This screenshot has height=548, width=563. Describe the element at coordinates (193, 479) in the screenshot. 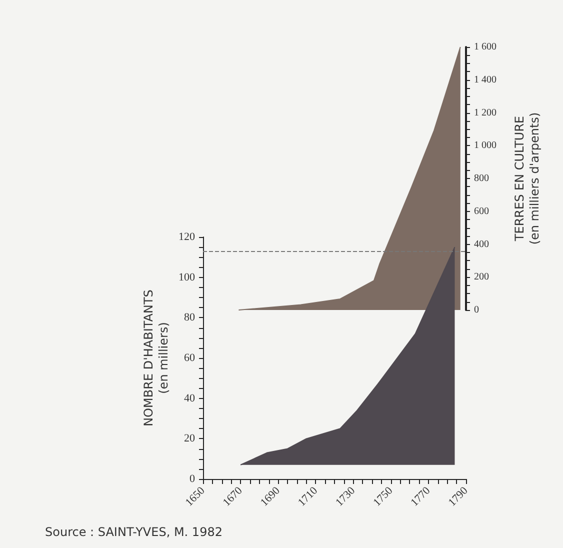

I see `y-tick-label: 0` at that location.